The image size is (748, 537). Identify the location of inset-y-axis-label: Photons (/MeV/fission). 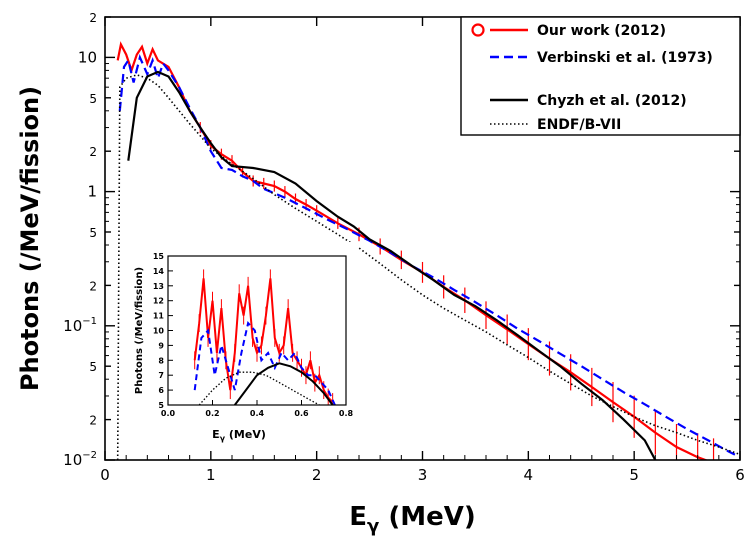
(139, 330).